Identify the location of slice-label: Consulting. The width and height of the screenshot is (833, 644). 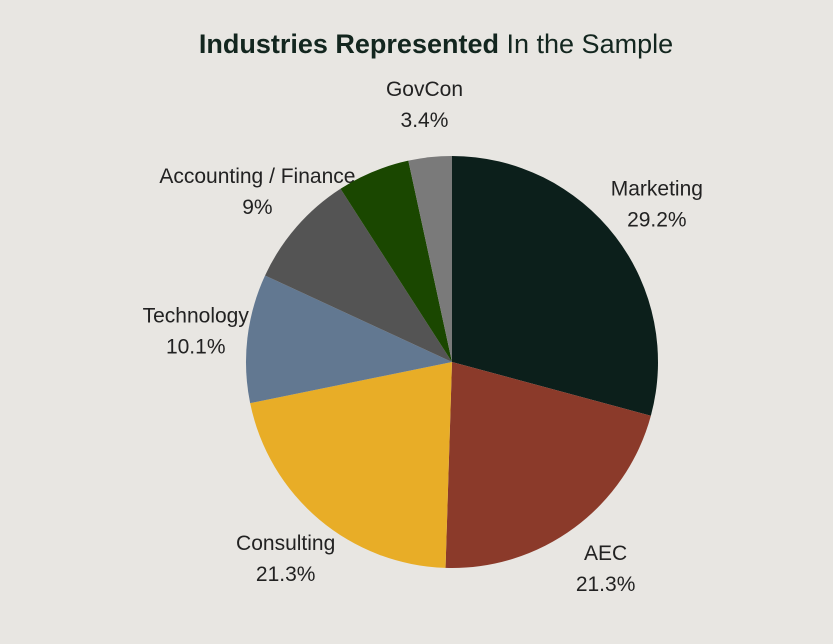
(285, 543).